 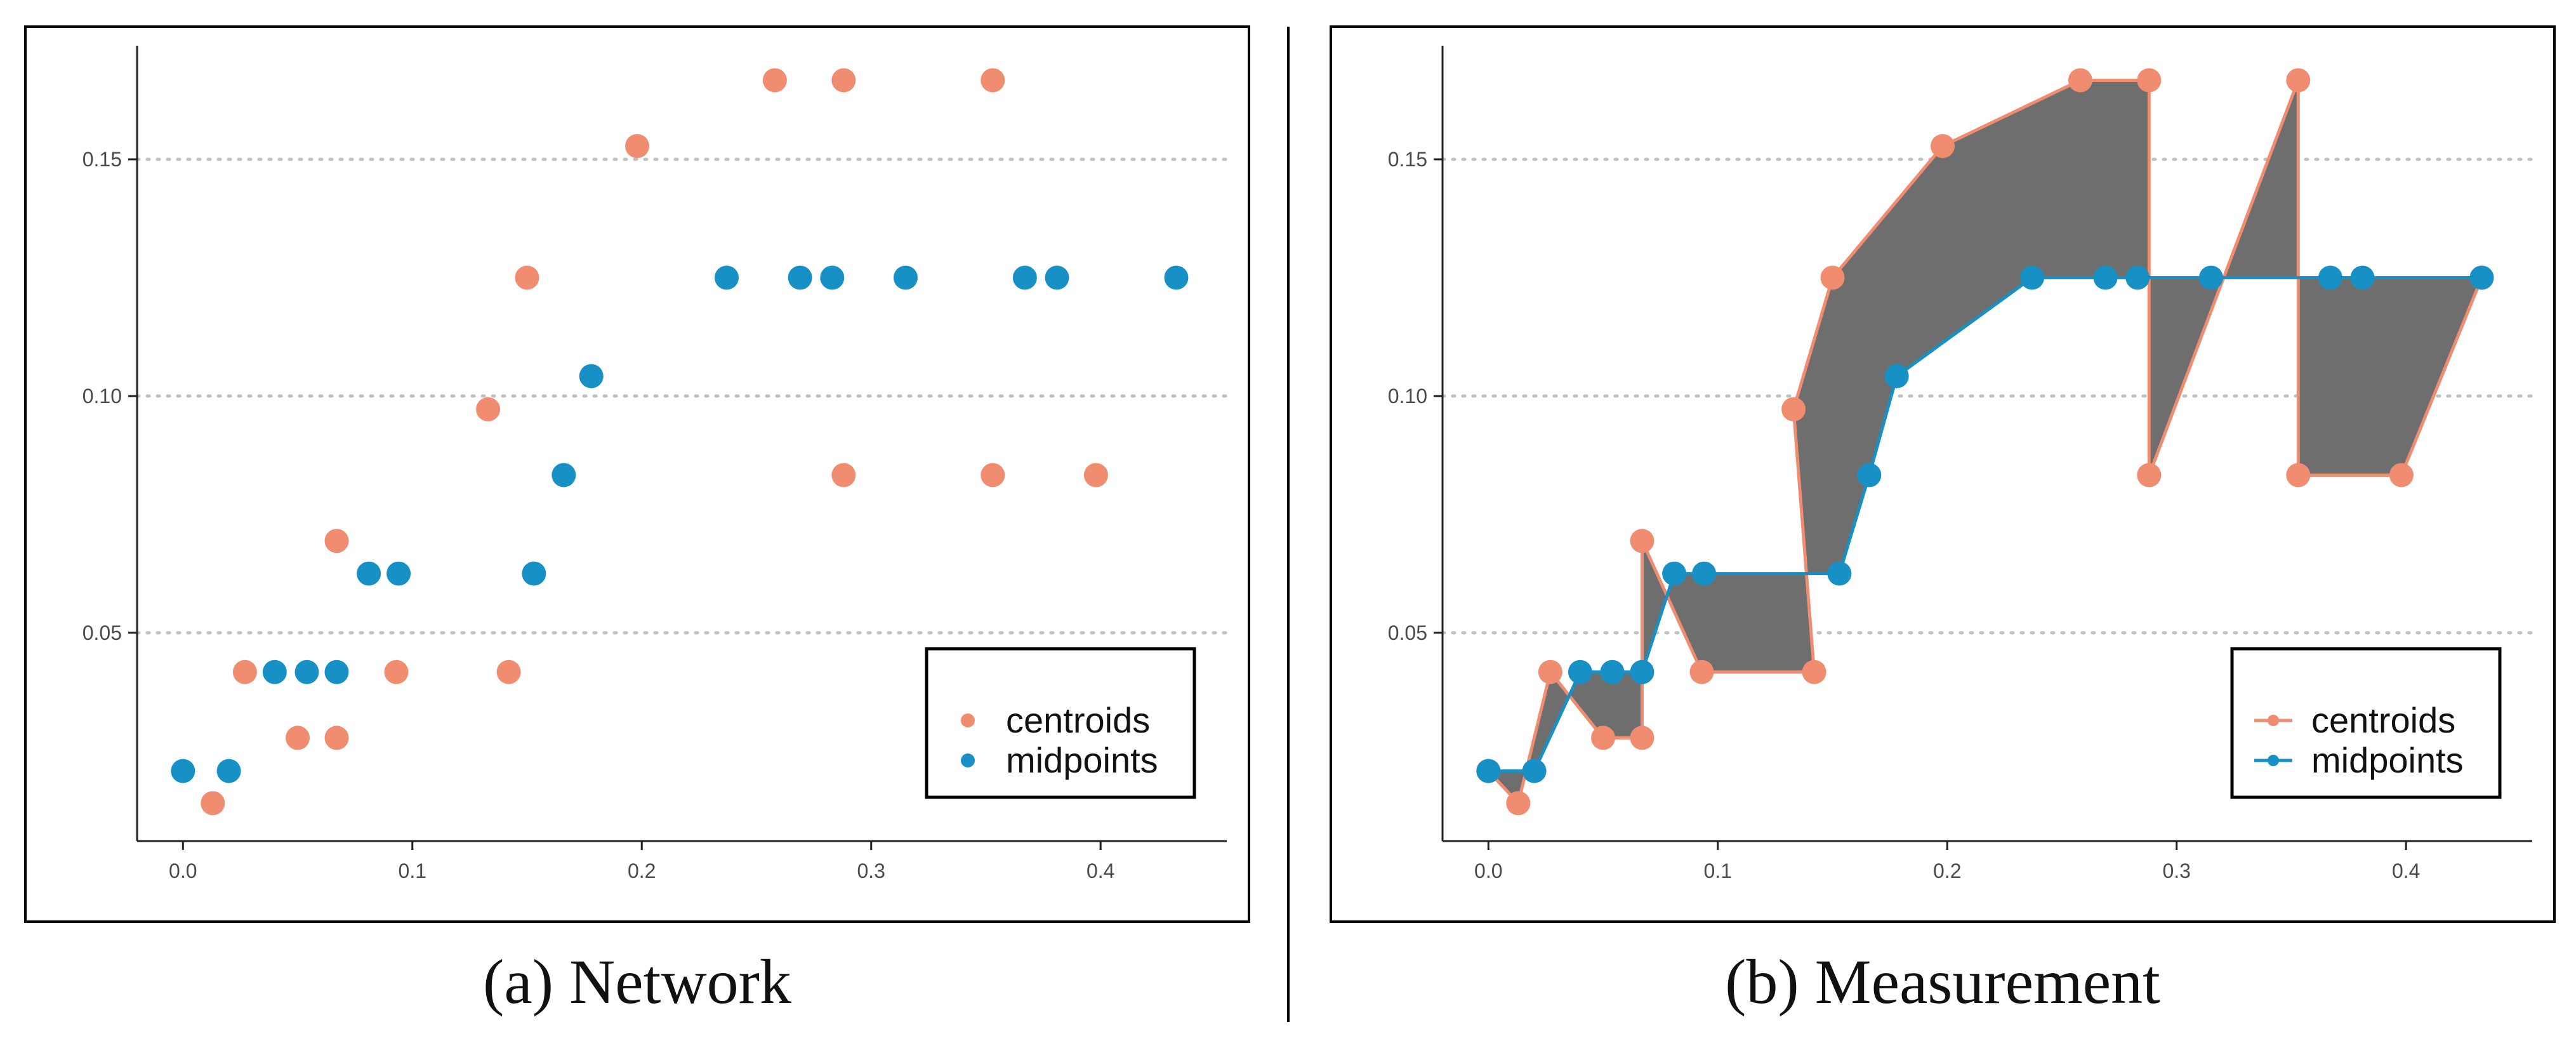 What do you see at coordinates (637, 982) in the screenshot?
I see `panel-caption: (a) Network` at bounding box center [637, 982].